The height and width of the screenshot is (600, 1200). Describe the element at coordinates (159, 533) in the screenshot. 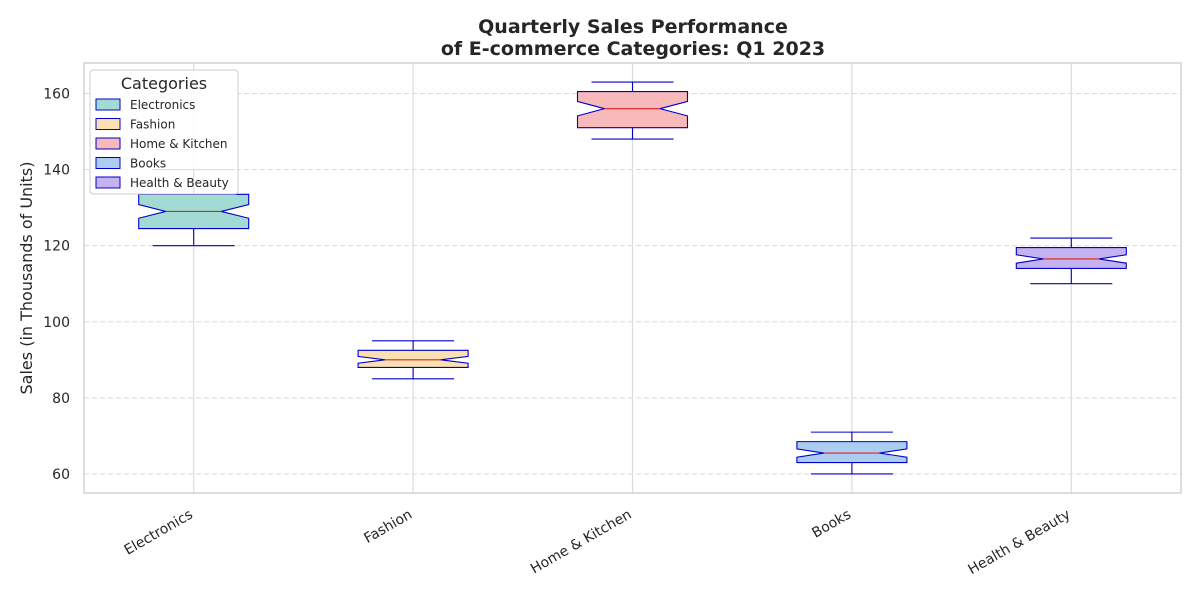

I see `x-tick-label: Electronics` at that location.